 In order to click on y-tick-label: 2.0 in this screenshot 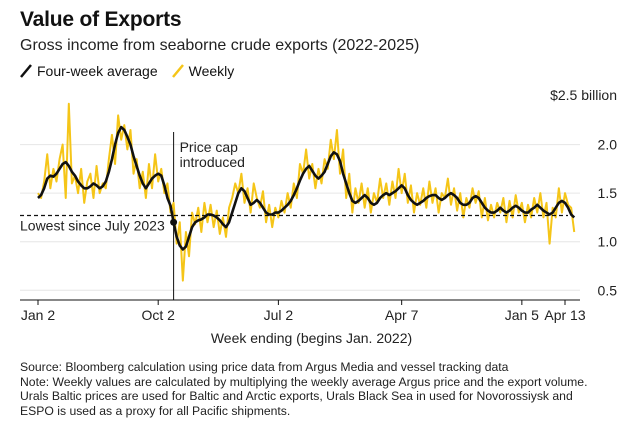, I will do `click(608, 145)`.